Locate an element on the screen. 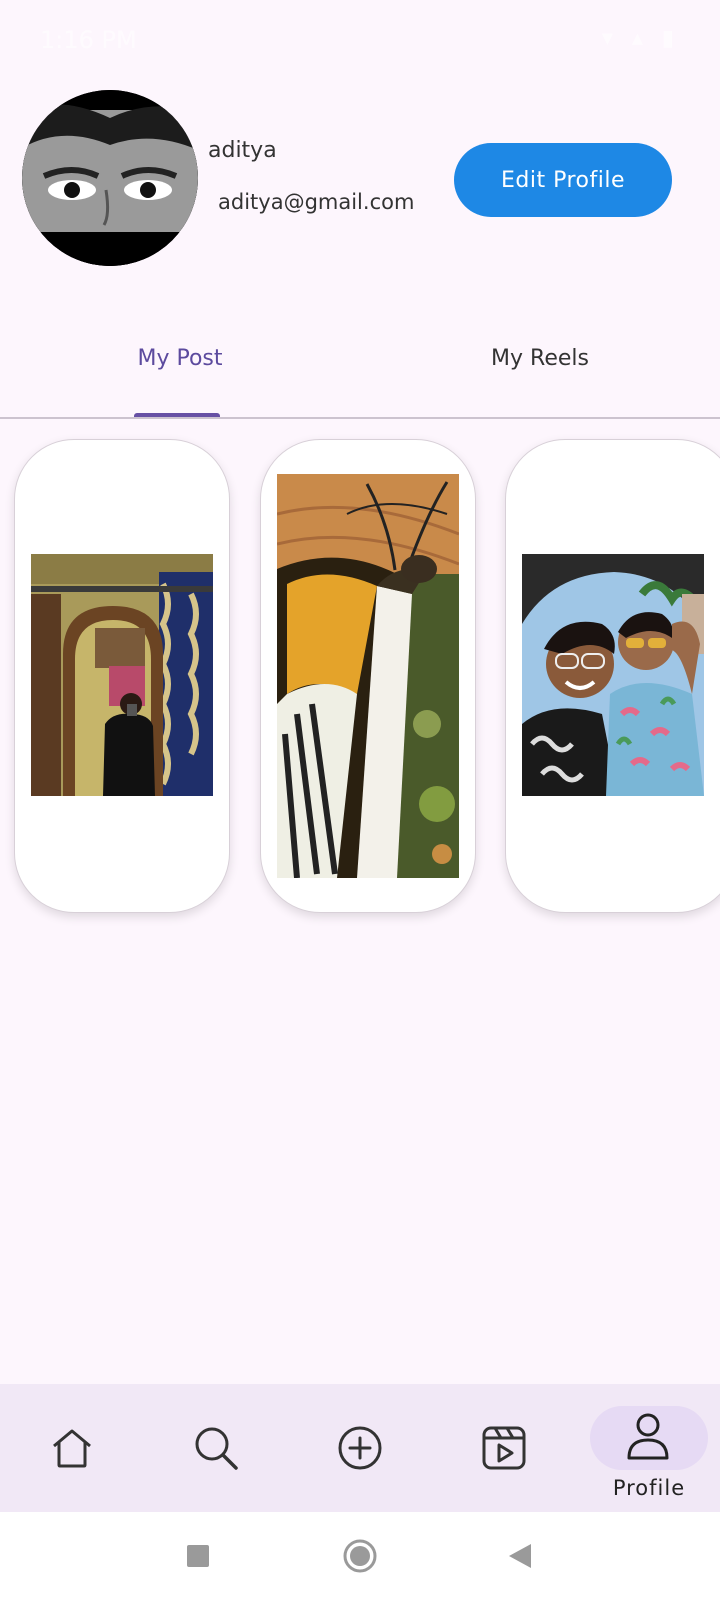 This screenshot has height=1600, width=720. status-icons: ▾ ▴ ▮ is located at coordinates (640, 38).